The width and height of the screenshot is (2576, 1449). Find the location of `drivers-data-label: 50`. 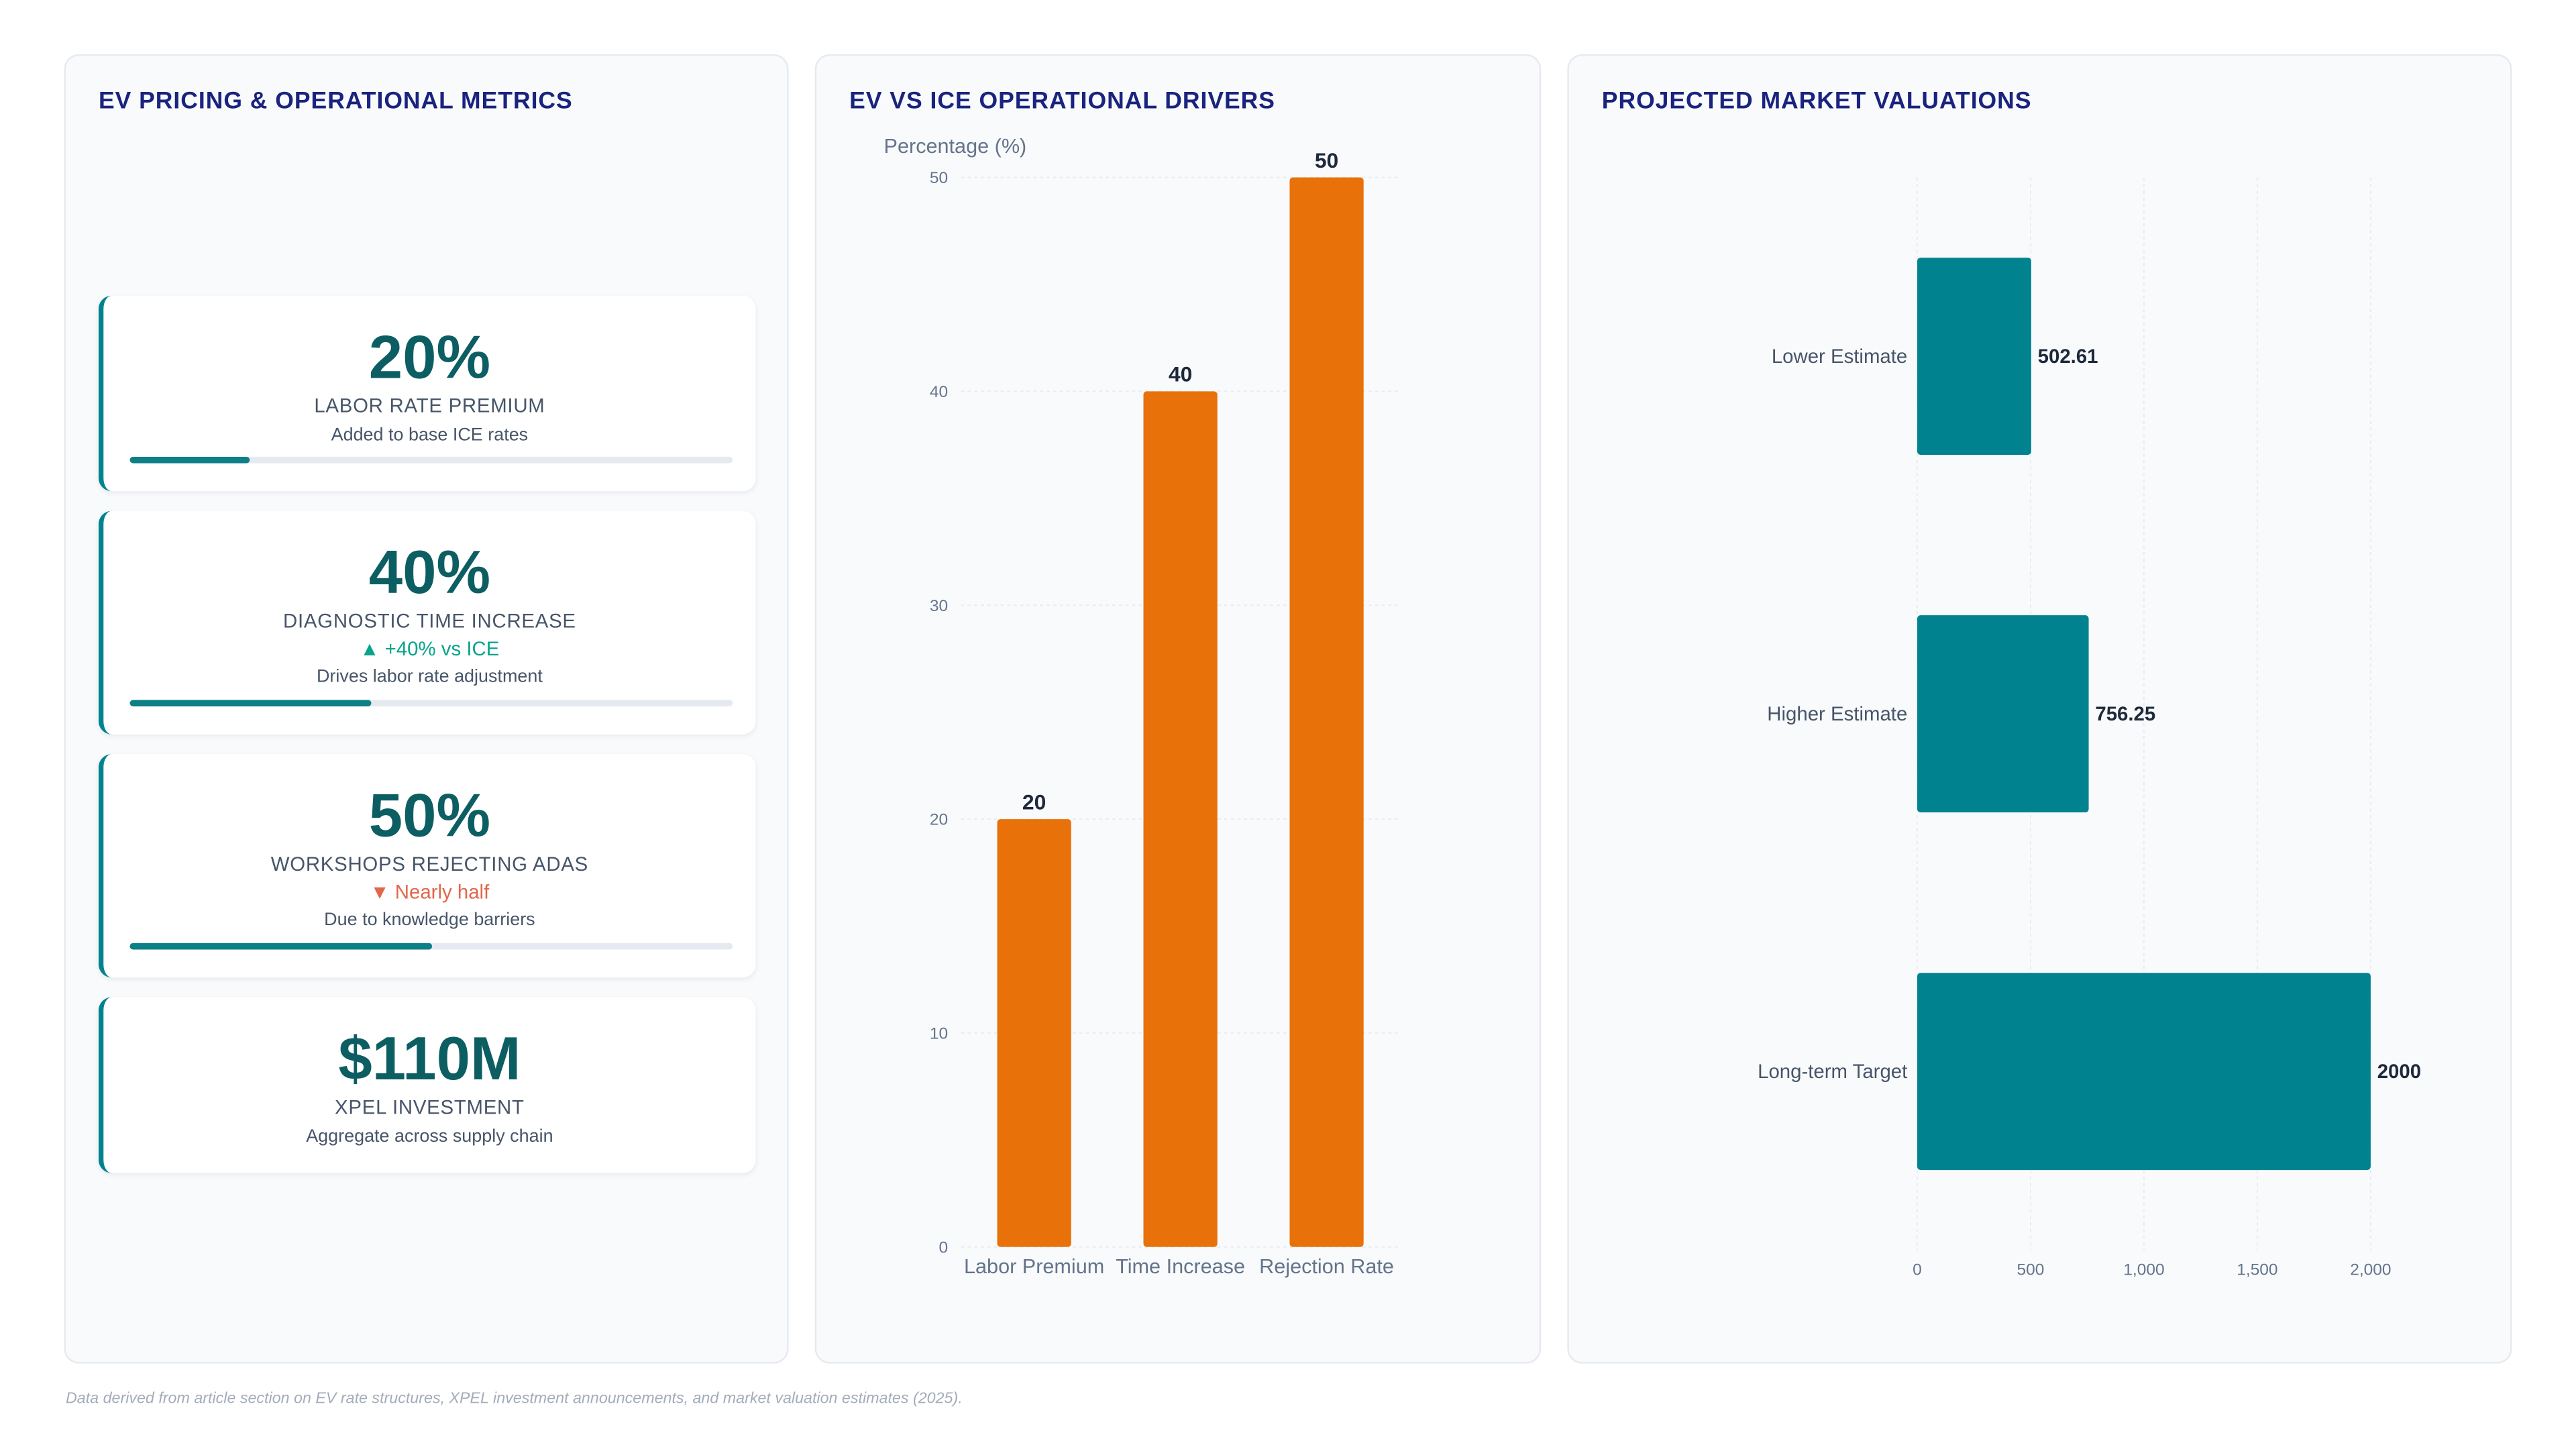

drivers-data-label: 50 is located at coordinates (1326, 160).